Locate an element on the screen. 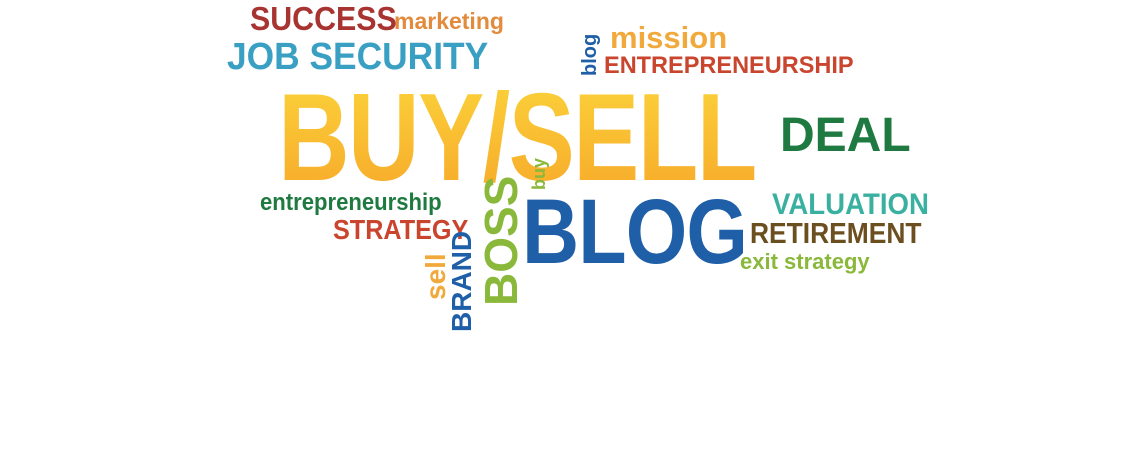  word-retirement: RETIREMENT is located at coordinates (836, 234).